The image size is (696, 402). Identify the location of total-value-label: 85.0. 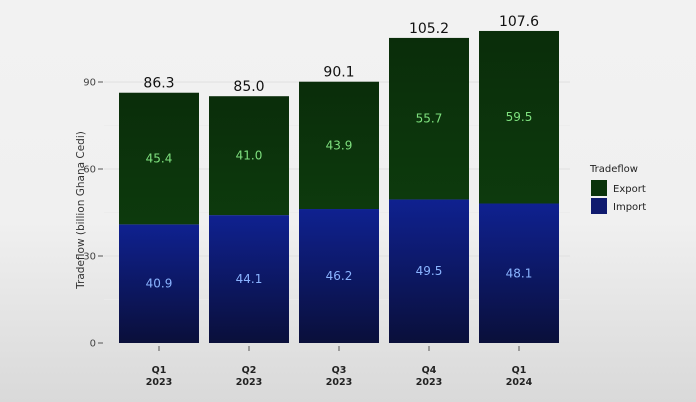
(248, 87).